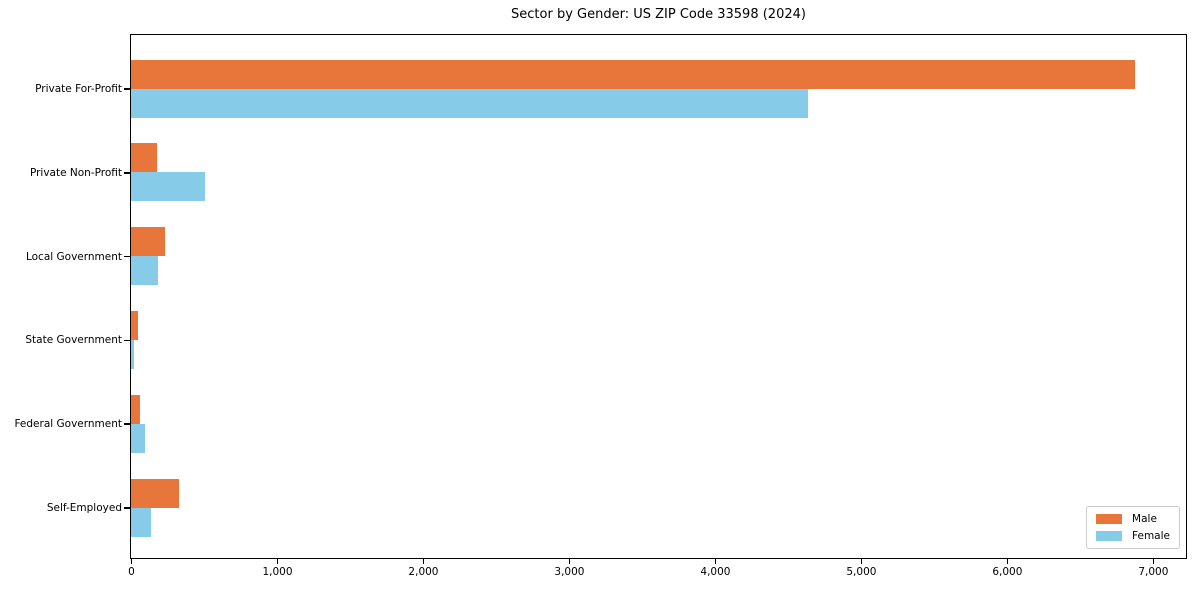  I want to click on legend-entry-female: Female, so click(1133, 536).